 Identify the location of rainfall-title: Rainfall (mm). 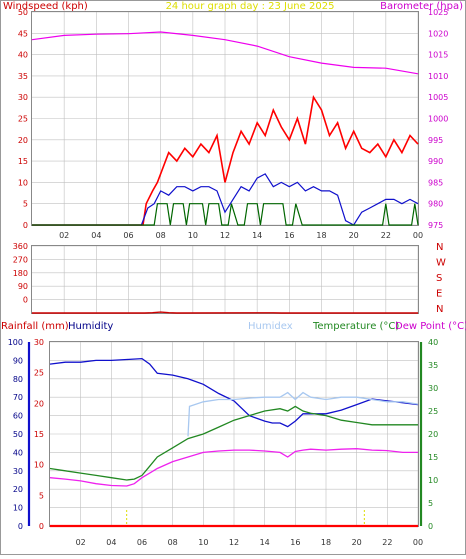
(35, 326).